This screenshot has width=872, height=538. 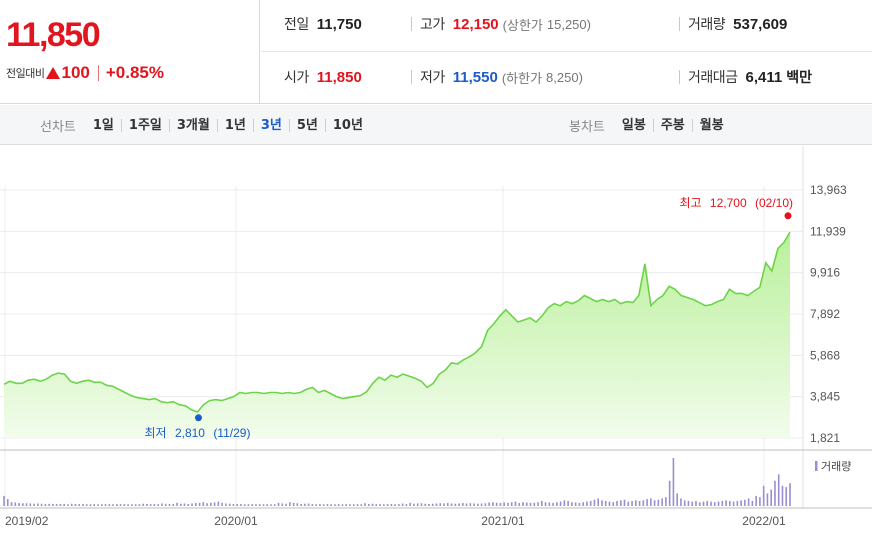 What do you see at coordinates (130, 52) in the screenshot?
I see `price-box: 11,850 전일대비 100 +0.85%` at bounding box center [130, 52].